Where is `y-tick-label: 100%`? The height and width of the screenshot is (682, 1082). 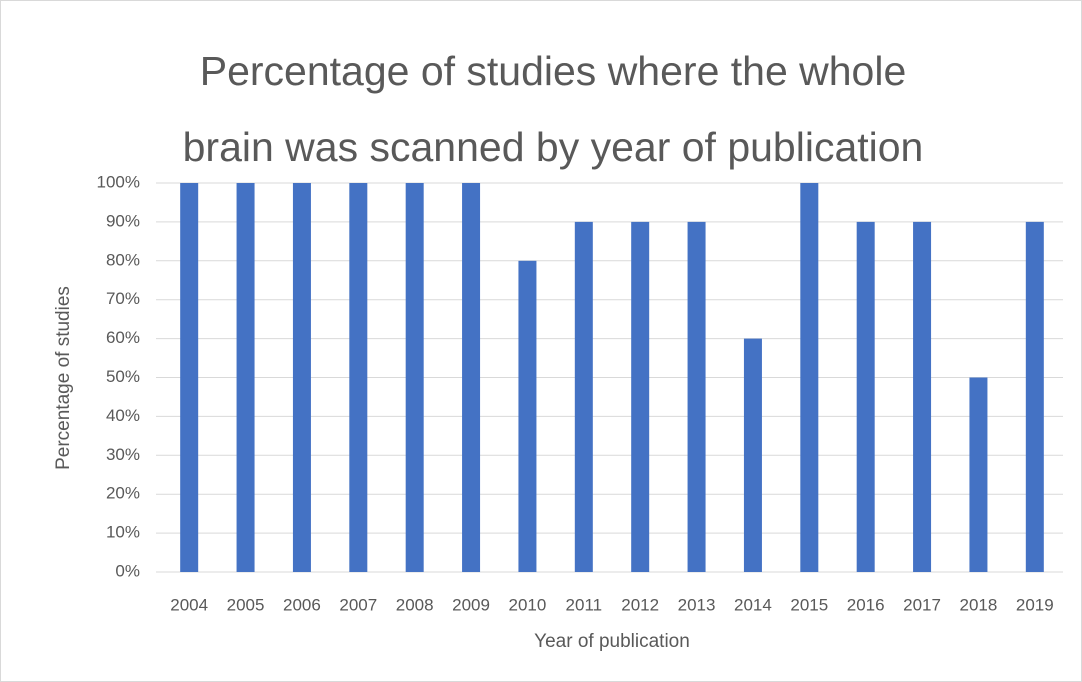 y-tick-label: 100% is located at coordinates (118, 181).